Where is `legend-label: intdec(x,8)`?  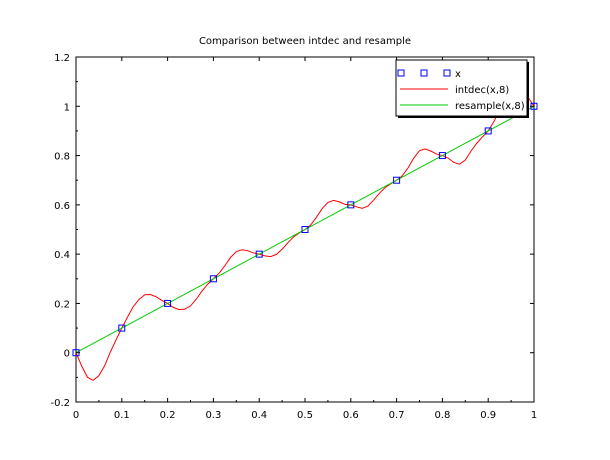
legend-label: intdec(x,8) is located at coordinates (482, 90).